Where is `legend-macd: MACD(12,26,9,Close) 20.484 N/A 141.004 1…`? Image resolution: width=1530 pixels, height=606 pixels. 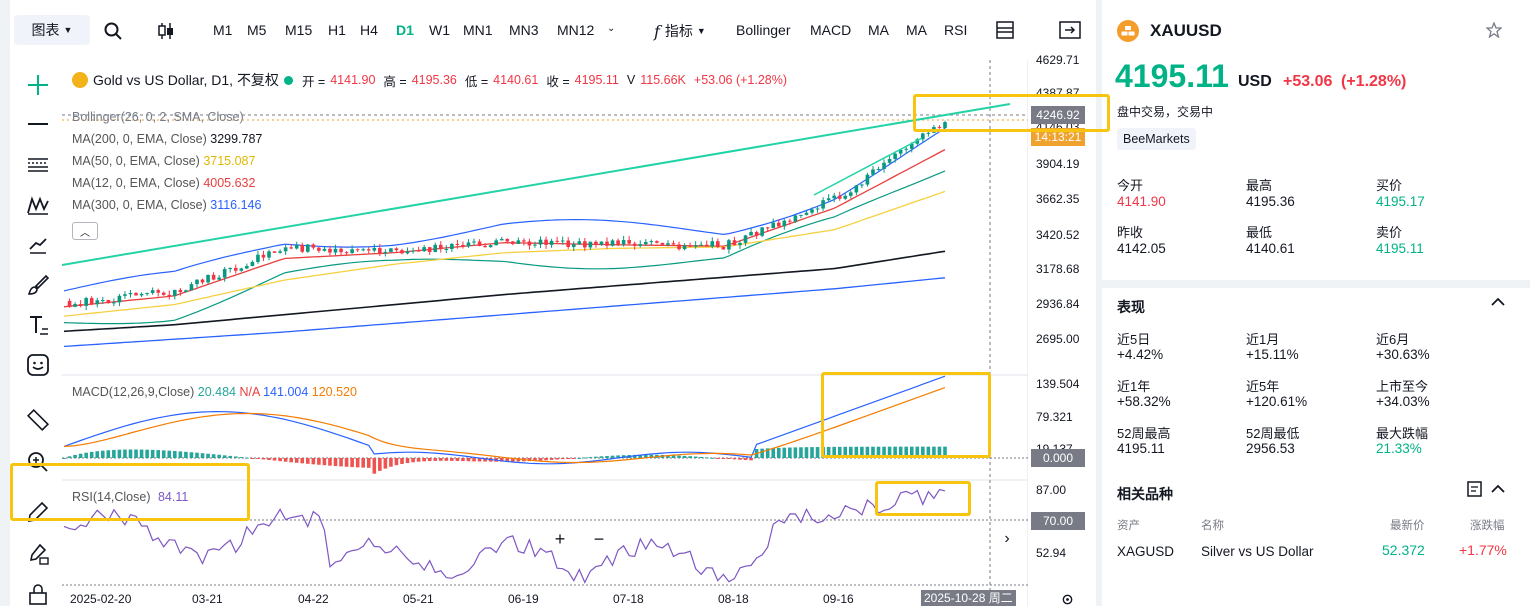 legend-macd: MACD(12,26,9,Close) 20.484 N/A 141.004 1… is located at coordinates (214, 392).